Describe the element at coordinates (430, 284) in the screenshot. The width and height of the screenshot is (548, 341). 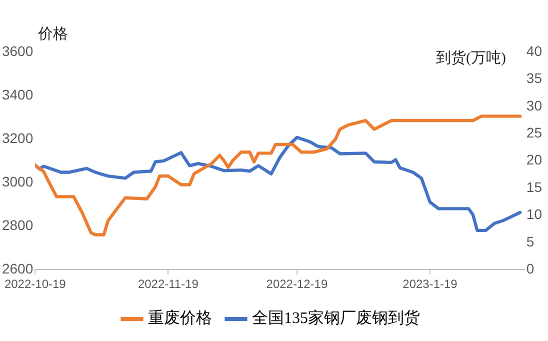
I see `x-tick-label: 2023-1-19` at that location.